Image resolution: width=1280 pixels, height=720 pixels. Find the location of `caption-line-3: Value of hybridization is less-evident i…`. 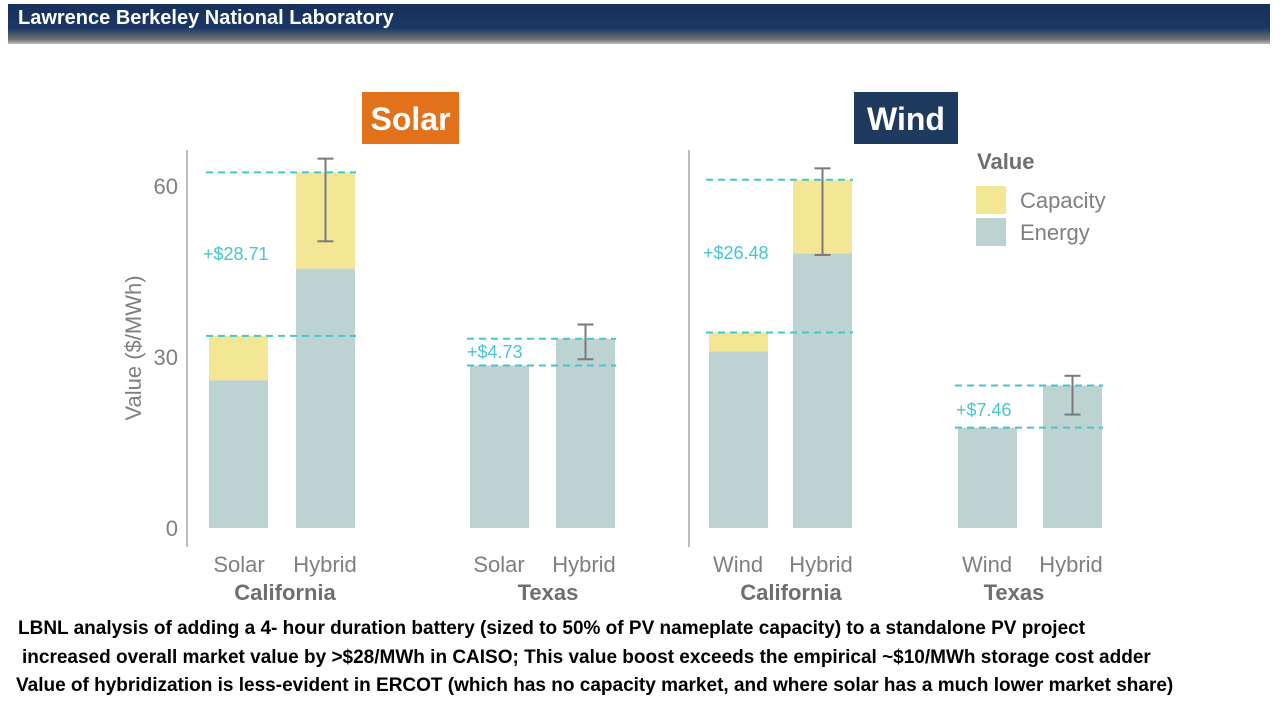

caption-line-3: Value of hybridization is less-evident i… is located at coordinates (595, 685).